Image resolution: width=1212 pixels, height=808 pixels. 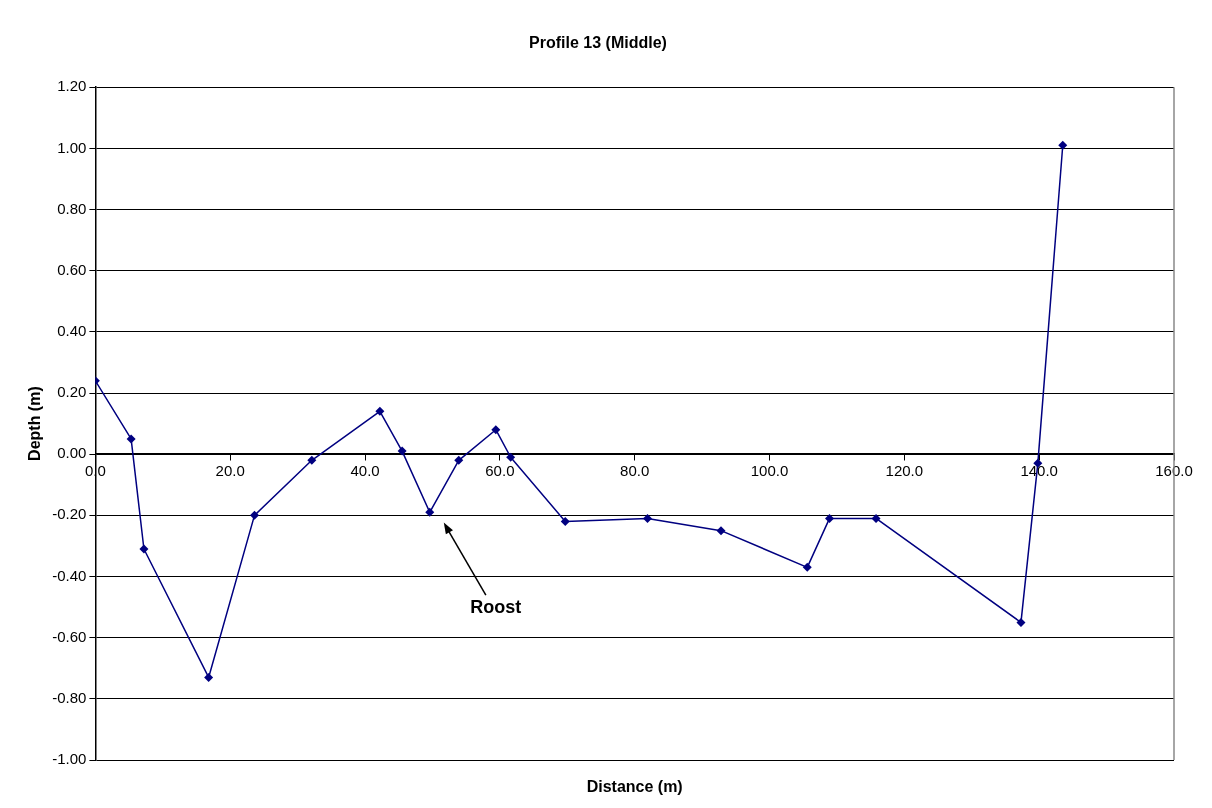 I want to click on x-tick-label: 100.0, so click(x=769, y=471).